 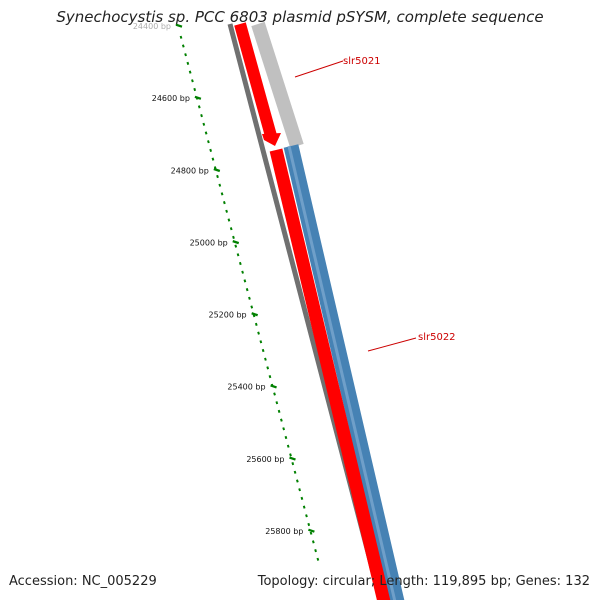 I want to click on scale-tick-label: 25800 bp, so click(x=284, y=531).